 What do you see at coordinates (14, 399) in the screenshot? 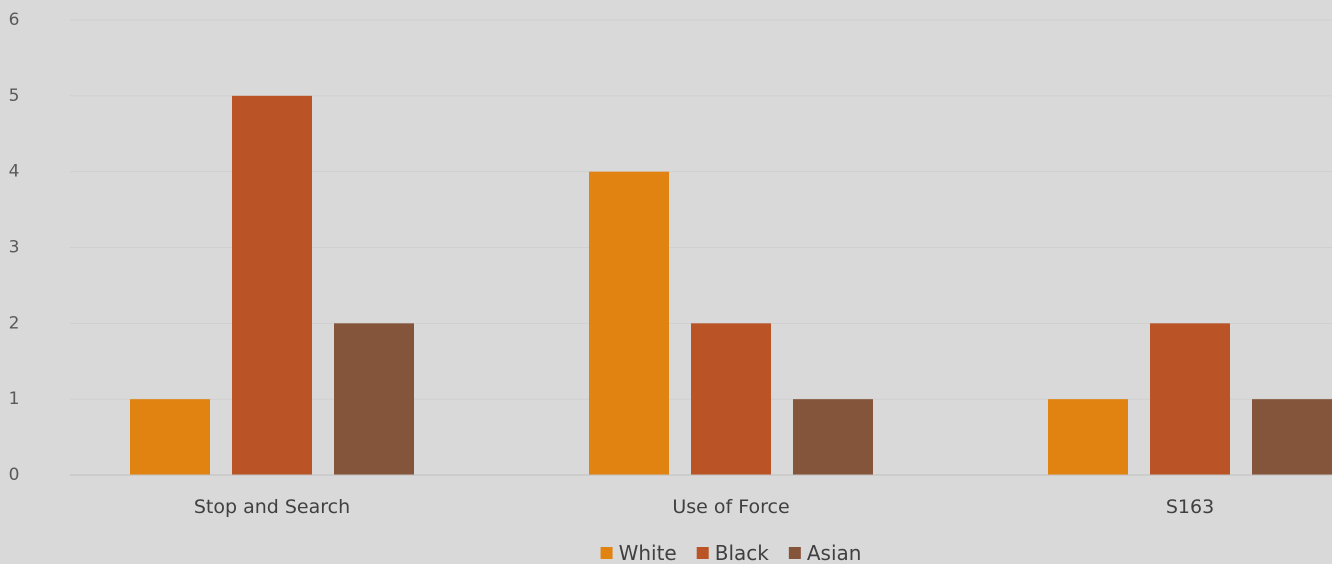
I see `y-tick-label: 1` at bounding box center [14, 399].